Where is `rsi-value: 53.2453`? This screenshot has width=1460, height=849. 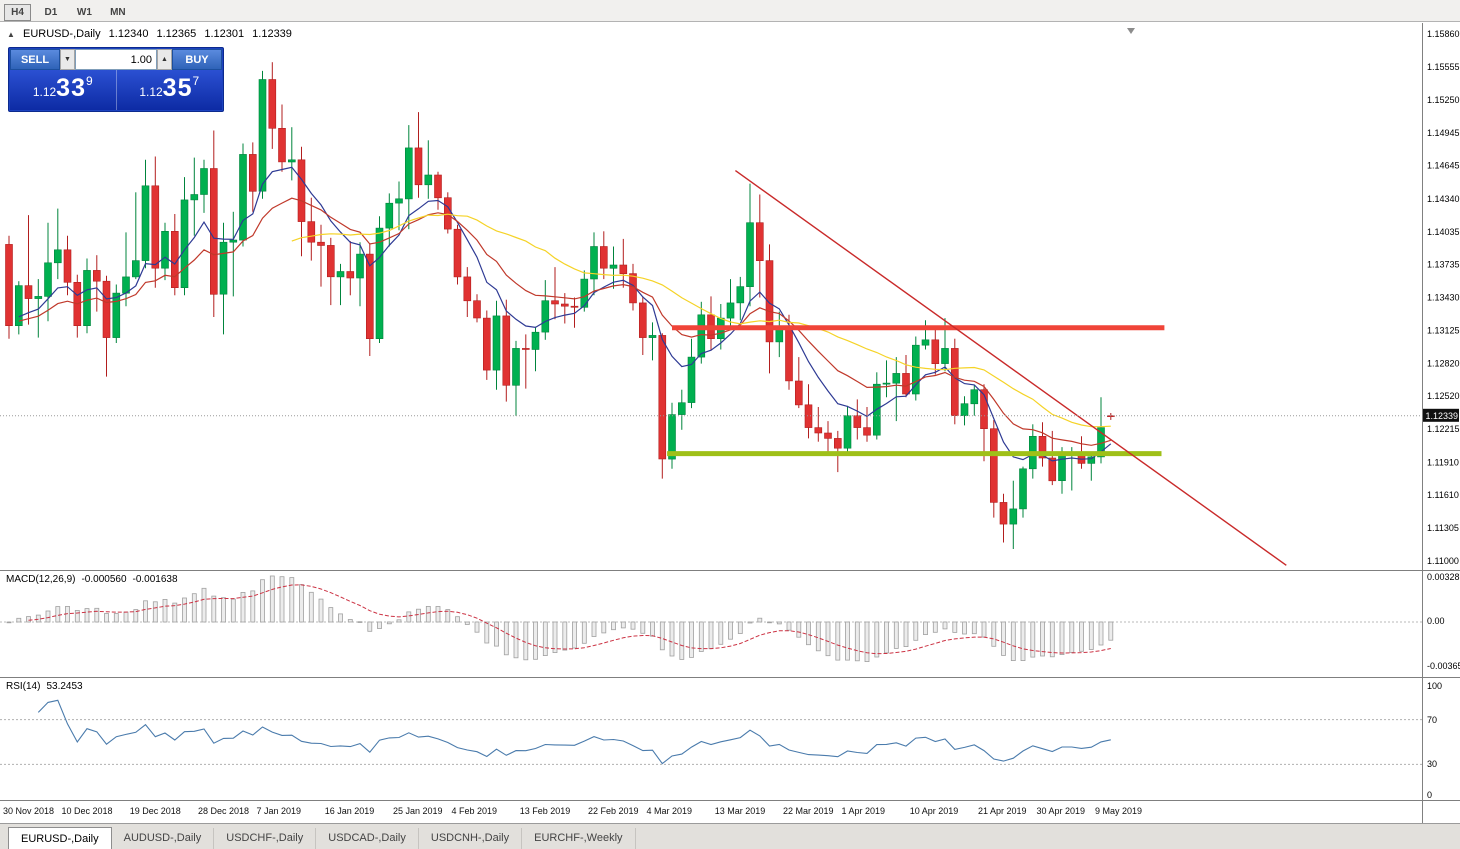
rsi-value: 53.2453 is located at coordinates (64, 686).